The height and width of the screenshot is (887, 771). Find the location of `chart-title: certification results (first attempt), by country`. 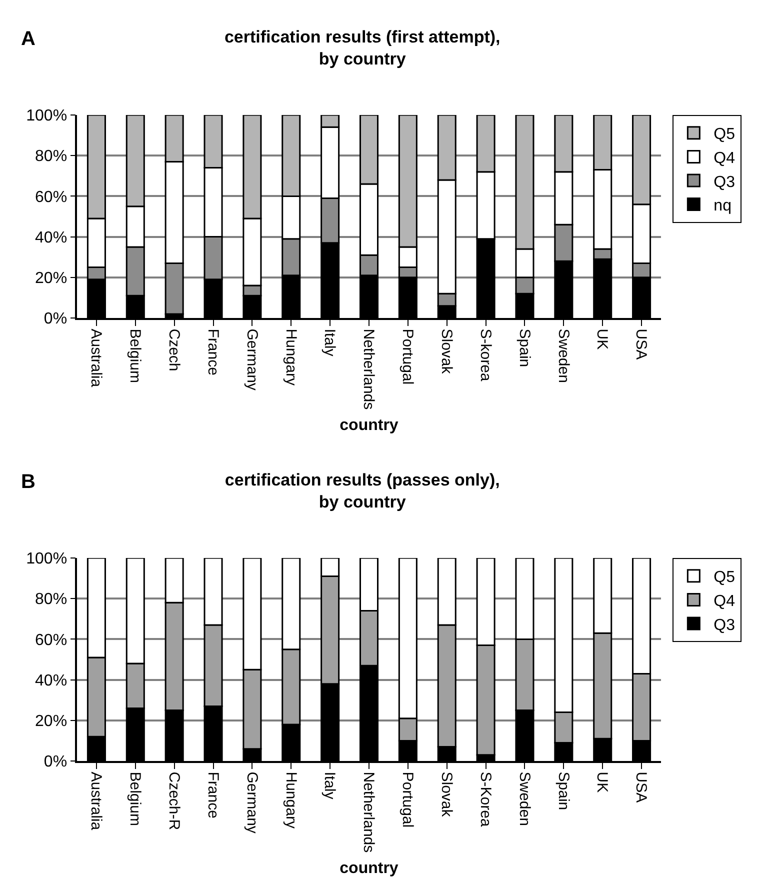

chart-title: certification results (first attempt), by country is located at coordinates (362, 48).